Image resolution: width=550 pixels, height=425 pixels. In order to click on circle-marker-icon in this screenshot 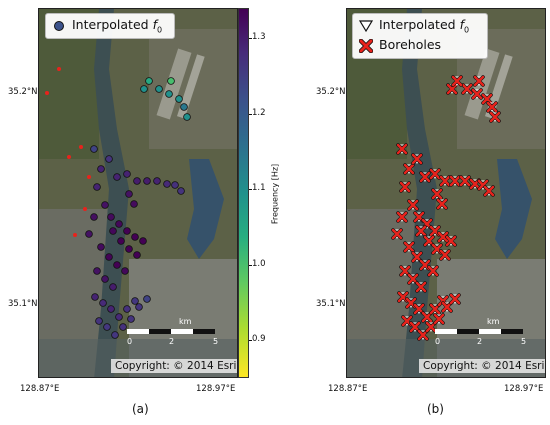, I will do `click(59, 27)`.